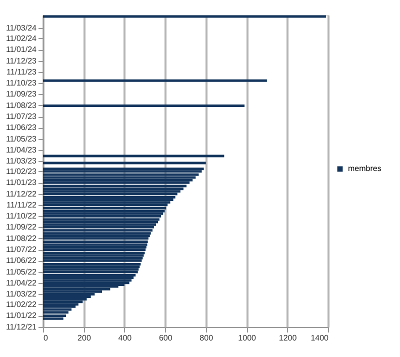 This screenshot has height=357, width=400. I want to click on y-tick-label: 11/12/23, so click(22, 61).